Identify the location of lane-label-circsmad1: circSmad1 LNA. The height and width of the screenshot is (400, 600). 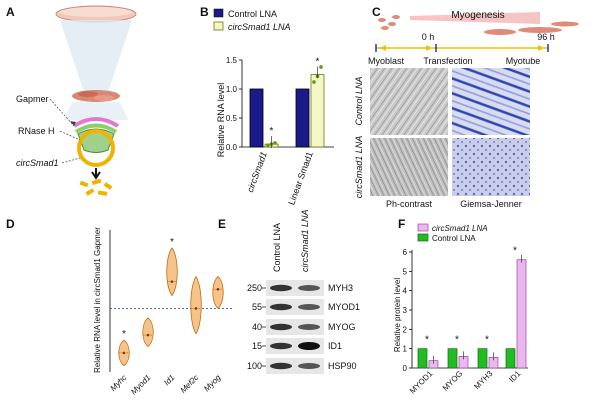
(305, 240).